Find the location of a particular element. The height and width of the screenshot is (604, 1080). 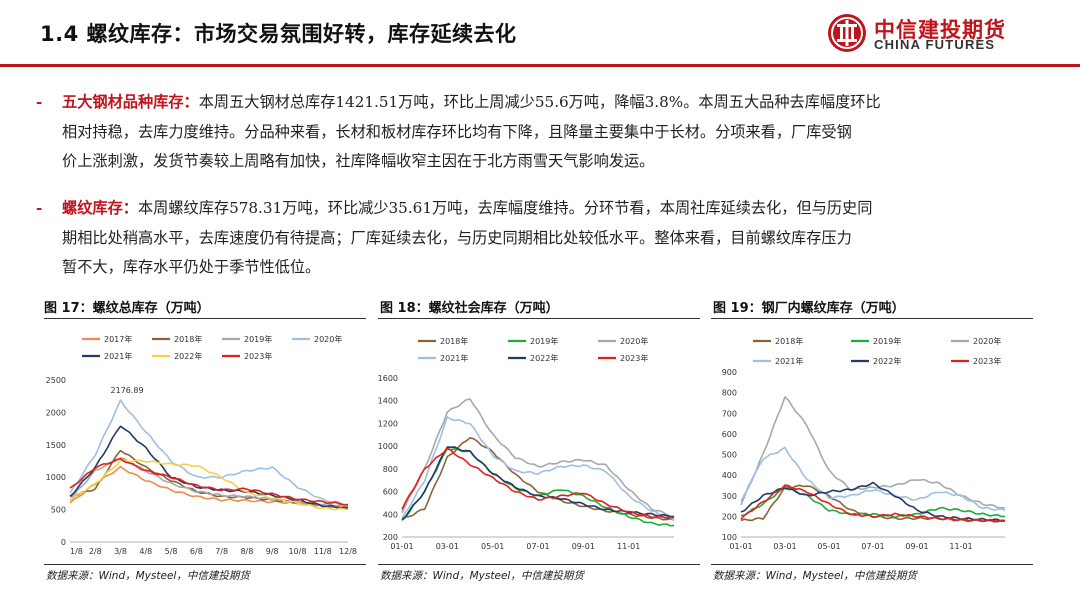

figure-18-source: 数据来源：Wind，Mysteel，中信建投期货 is located at coordinates (482, 576).